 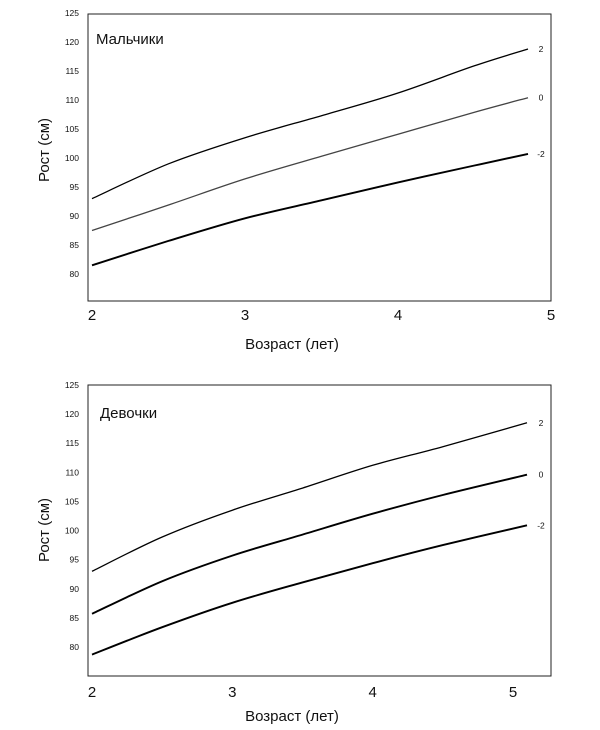 I want to click on girls-y-tick-label: 115, so click(x=72, y=443).